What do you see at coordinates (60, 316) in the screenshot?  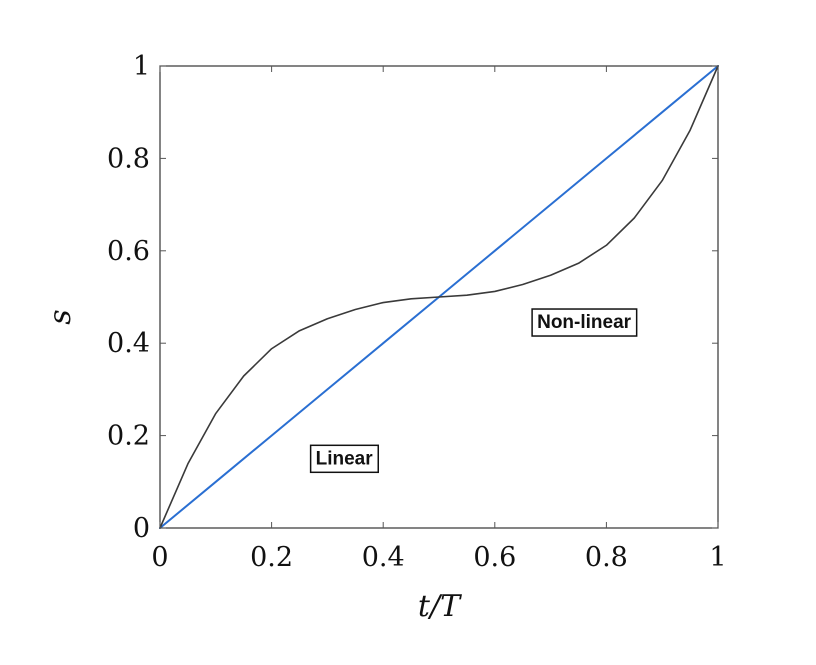 I see `y-axis-label: s` at bounding box center [60, 316].